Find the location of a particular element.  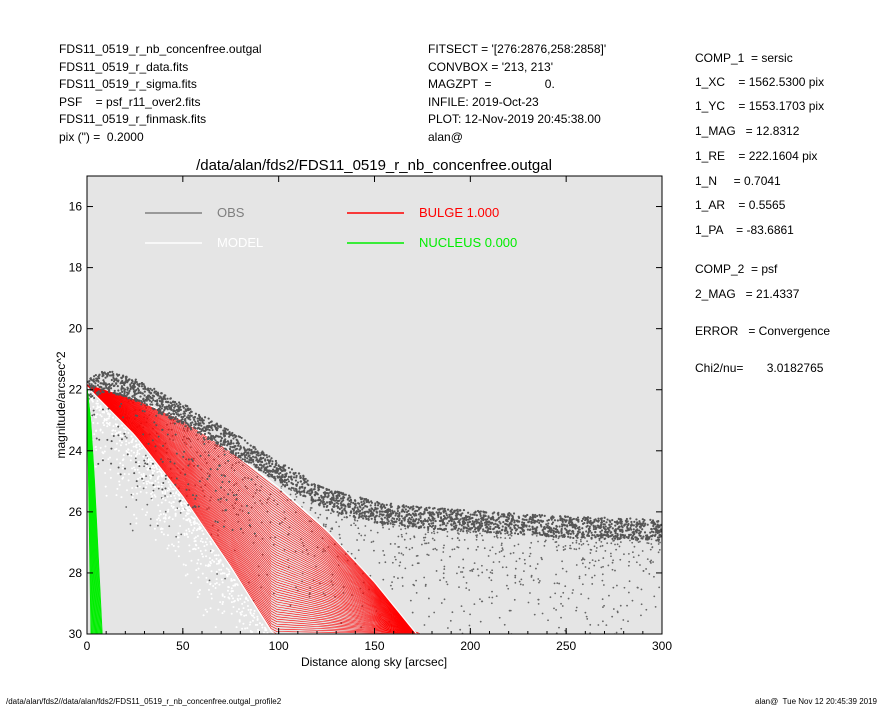

bulge-line is located at coordinates (254, 510).